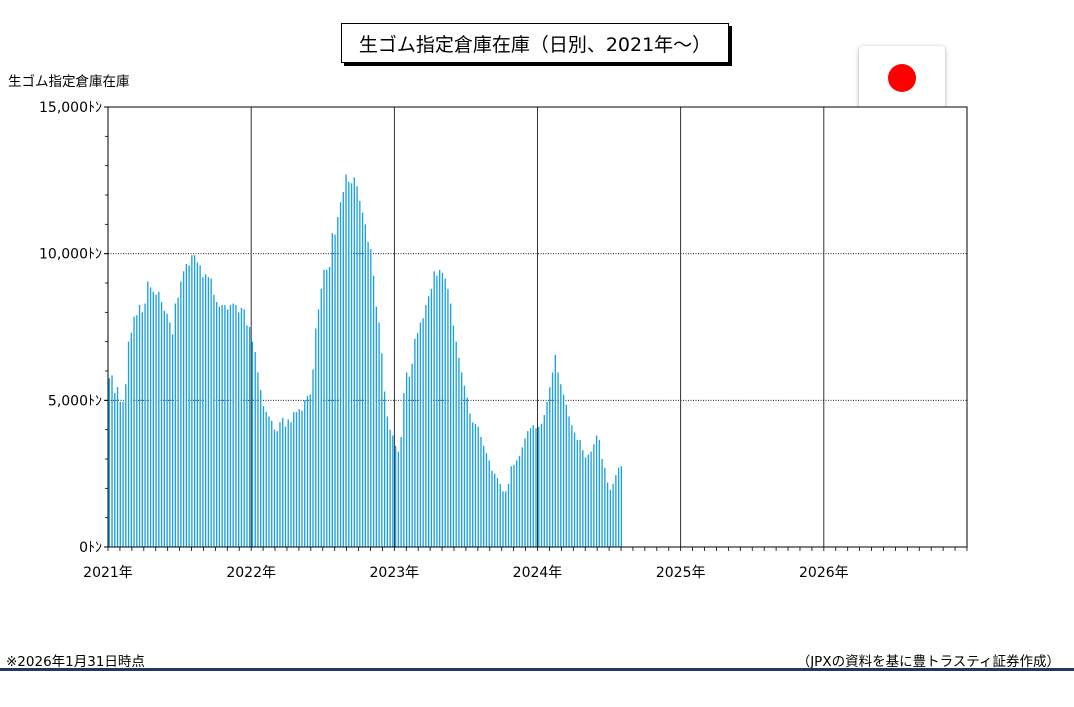  I want to click on x-tick-label: 2024年, so click(538, 573).